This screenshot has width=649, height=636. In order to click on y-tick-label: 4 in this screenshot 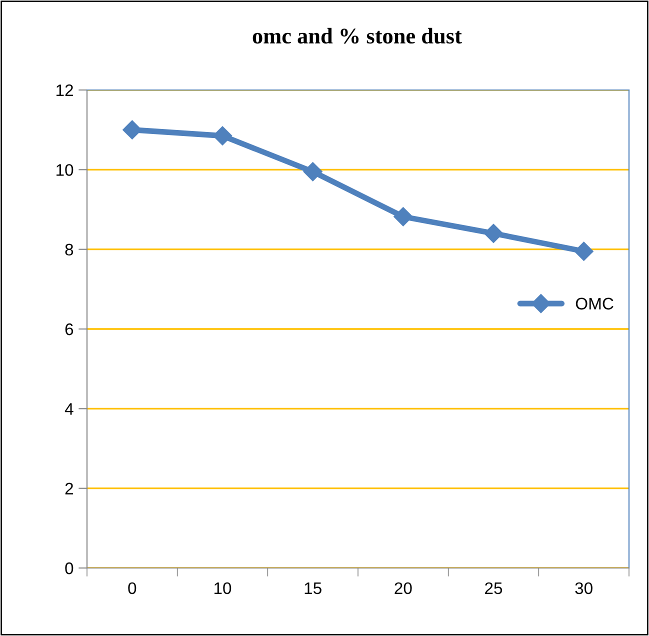, I will do `click(69, 409)`.